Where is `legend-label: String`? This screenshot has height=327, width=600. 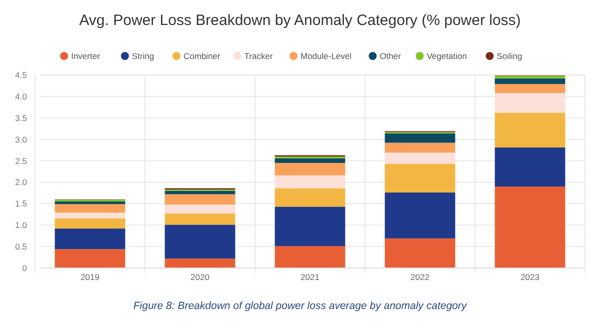 legend-label: String is located at coordinates (143, 56).